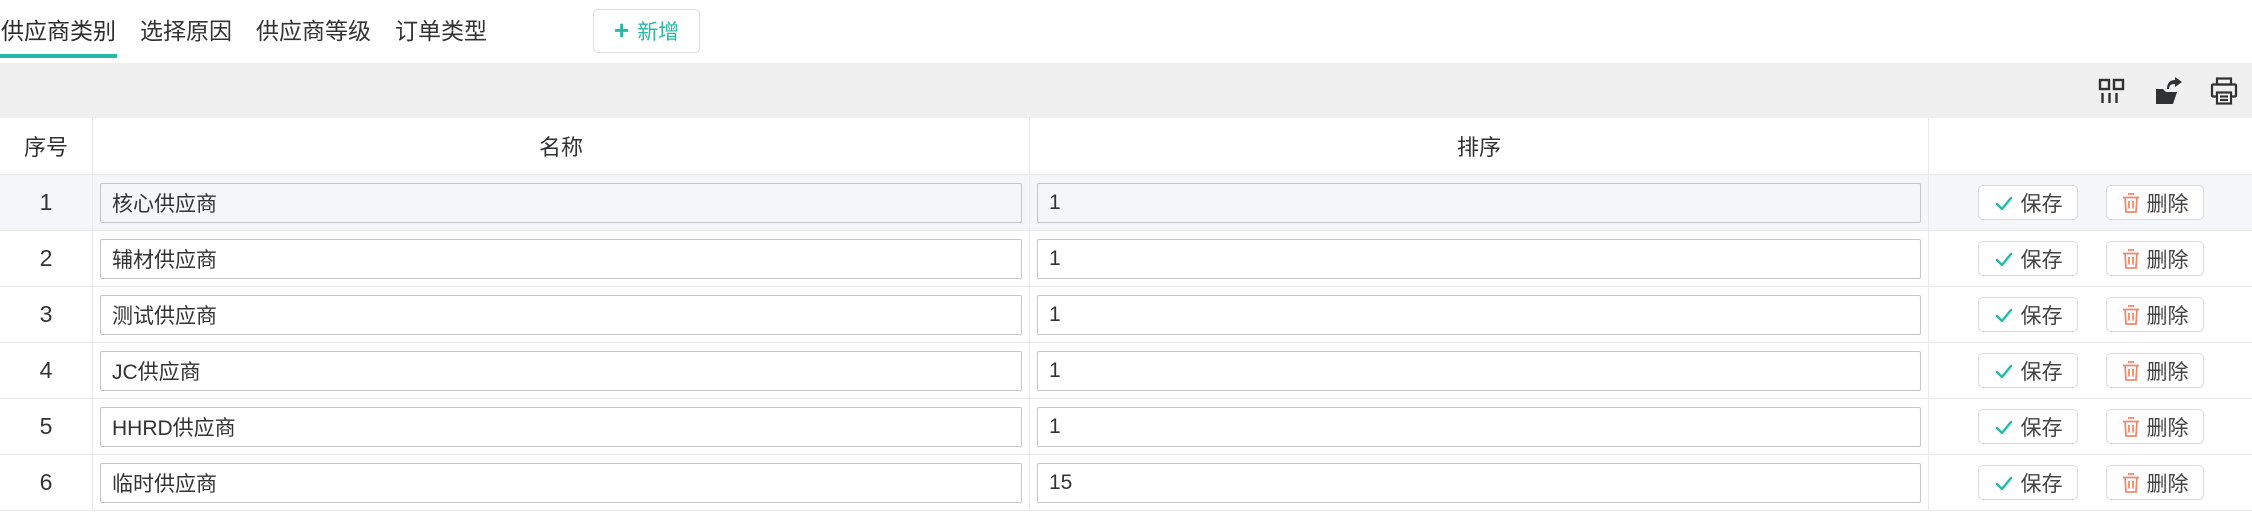  What do you see at coordinates (2112, 91) in the screenshot?
I see `column-settings-icon` at bounding box center [2112, 91].